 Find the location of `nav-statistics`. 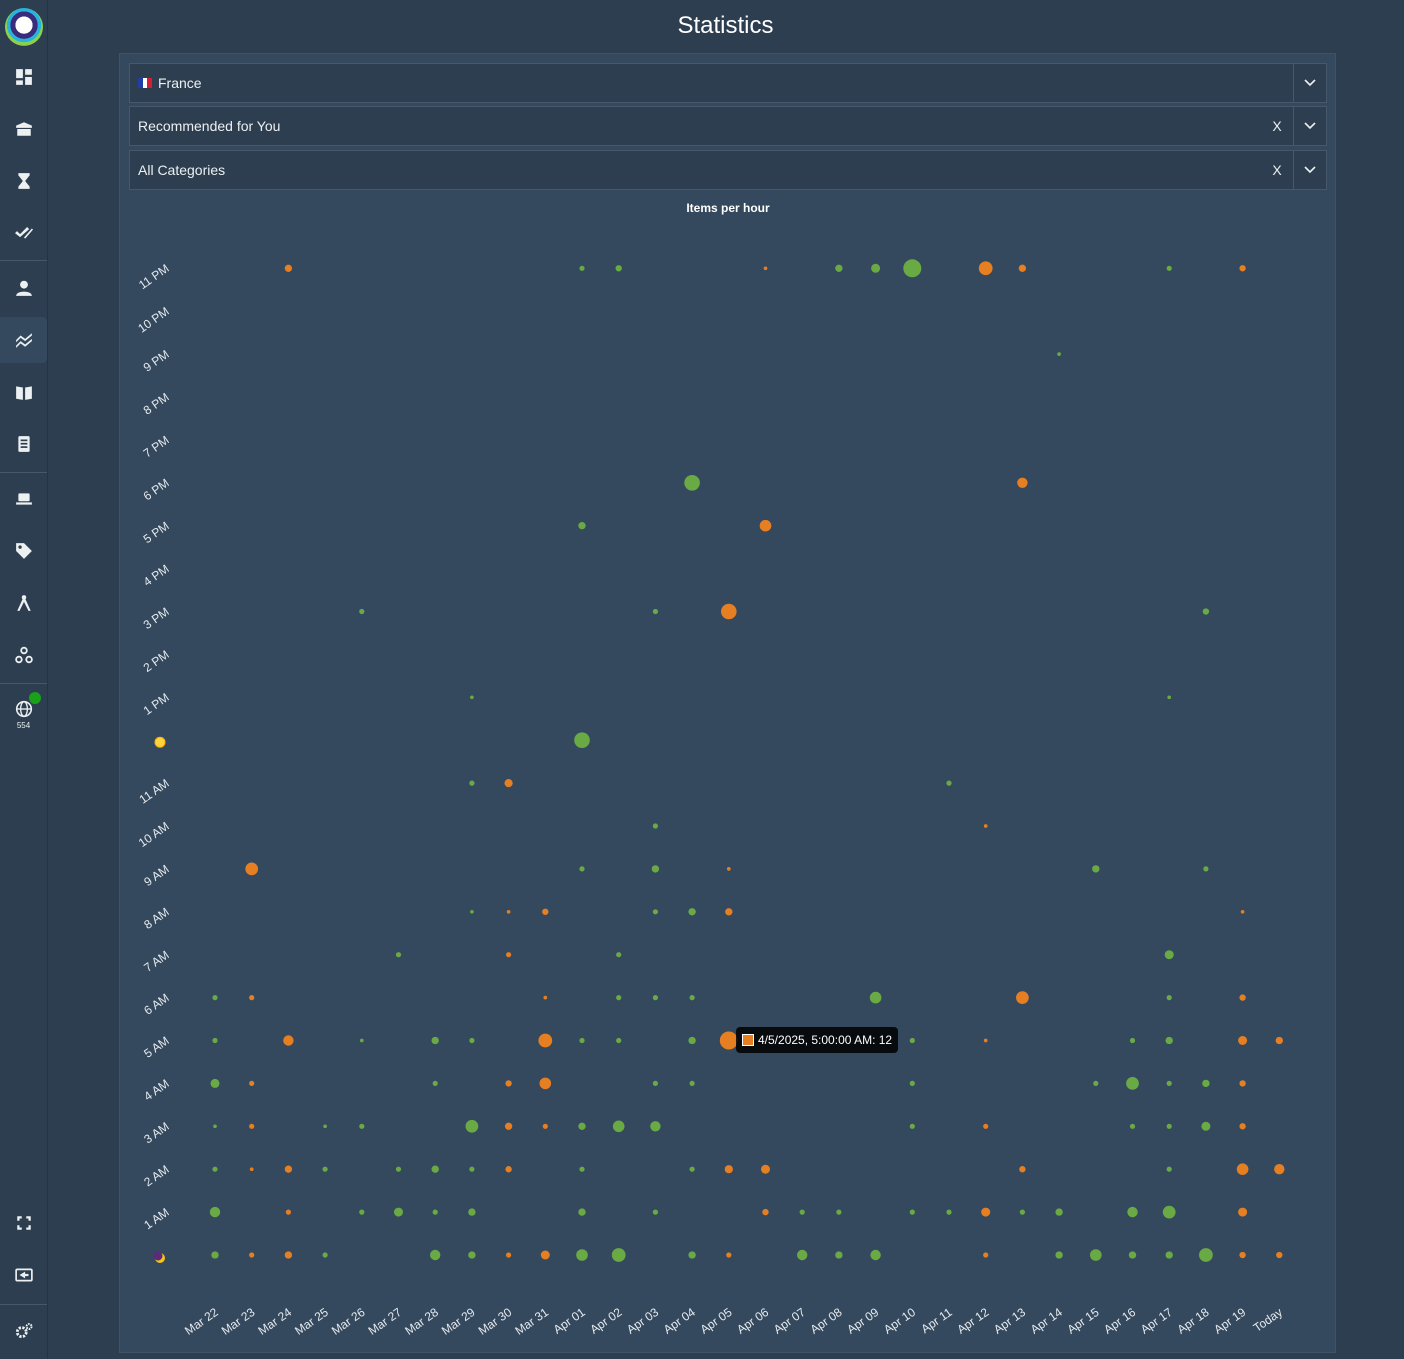

nav-statistics is located at coordinates (23, 340).